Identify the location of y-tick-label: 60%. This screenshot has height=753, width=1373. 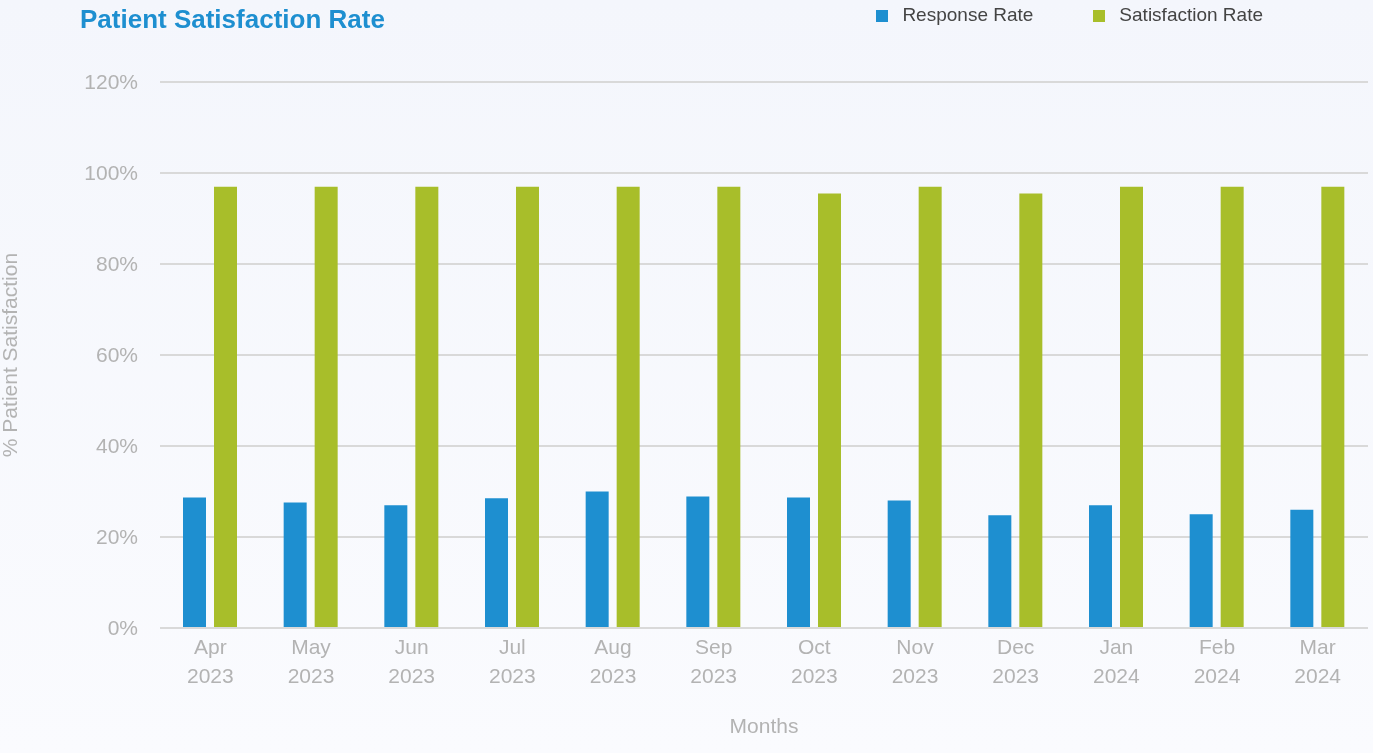
(116, 355).